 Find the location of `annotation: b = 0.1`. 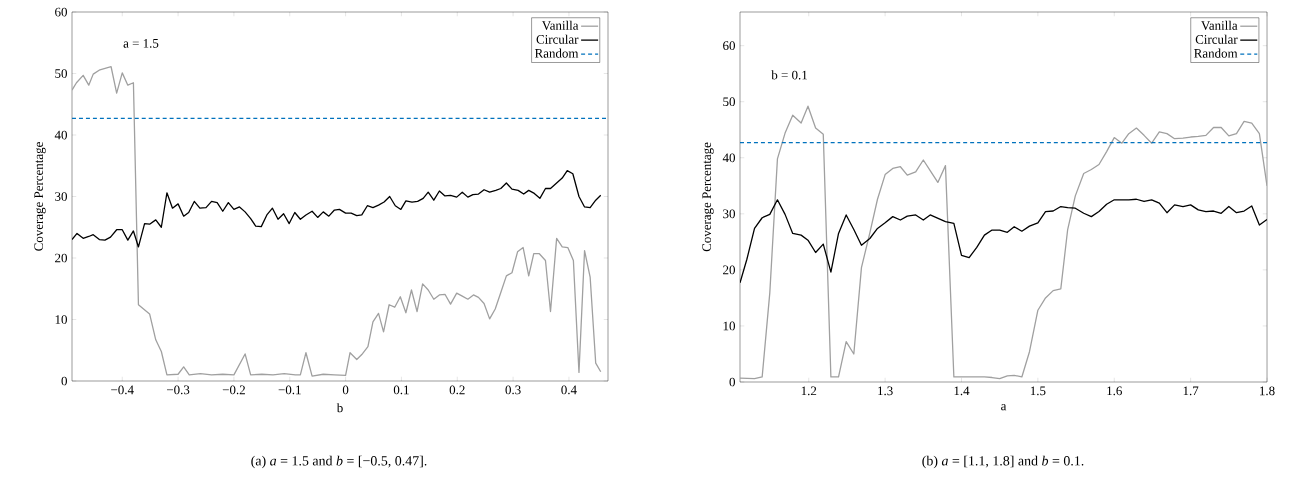

annotation: b = 0.1 is located at coordinates (789, 75).